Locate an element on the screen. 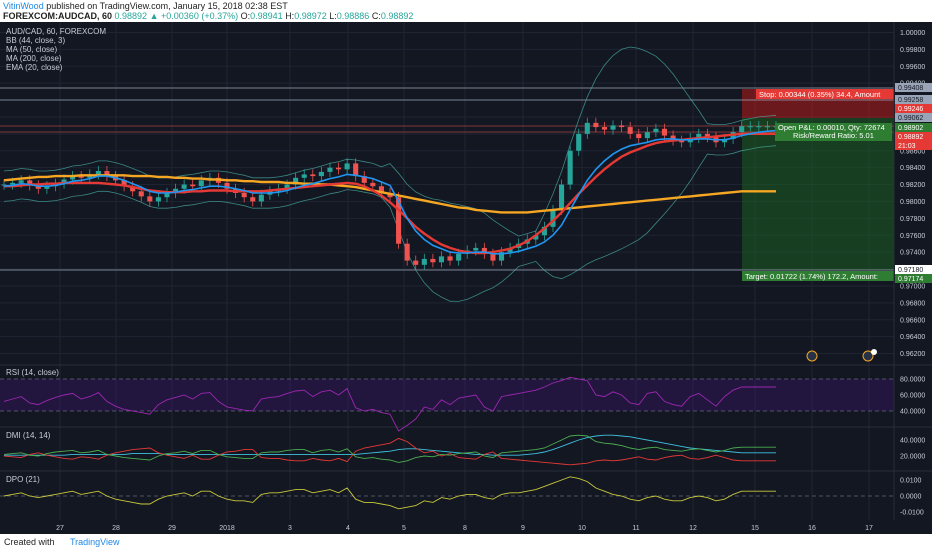 The height and width of the screenshot is (550, 932). price-tick-7: 0.98600 is located at coordinates (912, 151).